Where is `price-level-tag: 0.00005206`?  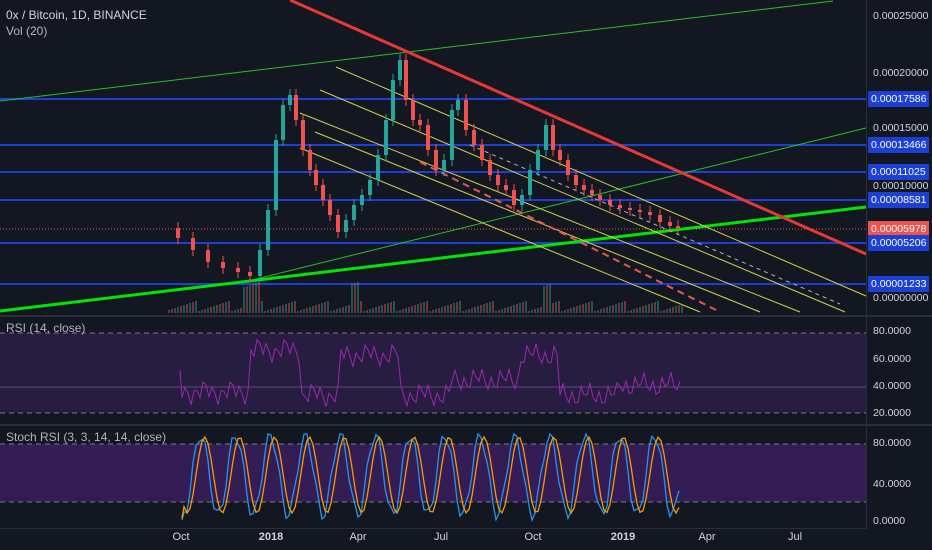 price-level-tag: 0.00005206 is located at coordinates (899, 243).